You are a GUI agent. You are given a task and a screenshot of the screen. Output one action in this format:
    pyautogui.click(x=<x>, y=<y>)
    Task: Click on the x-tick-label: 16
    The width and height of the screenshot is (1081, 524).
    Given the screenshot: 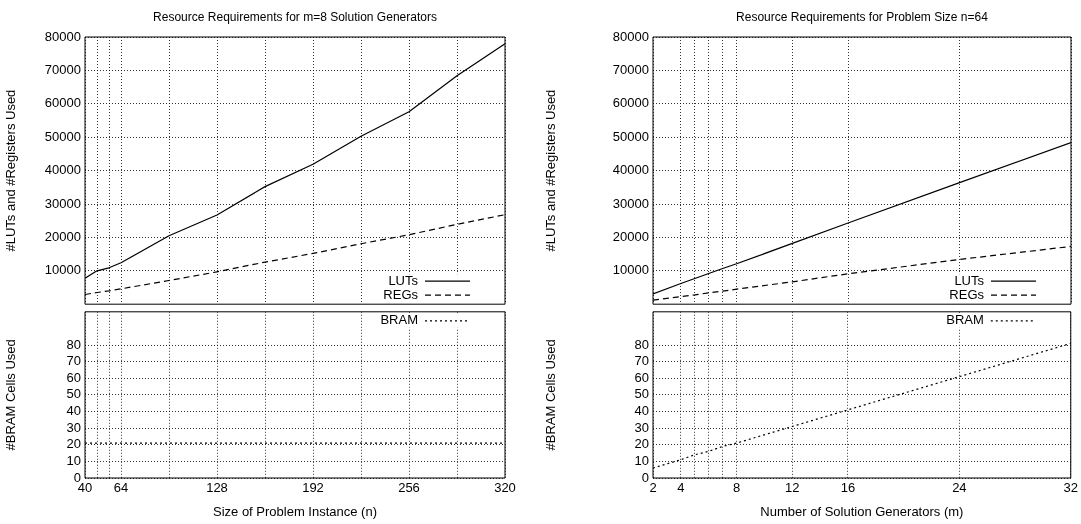 What is the action you would take?
    pyautogui.click(x=848, y=488)
    